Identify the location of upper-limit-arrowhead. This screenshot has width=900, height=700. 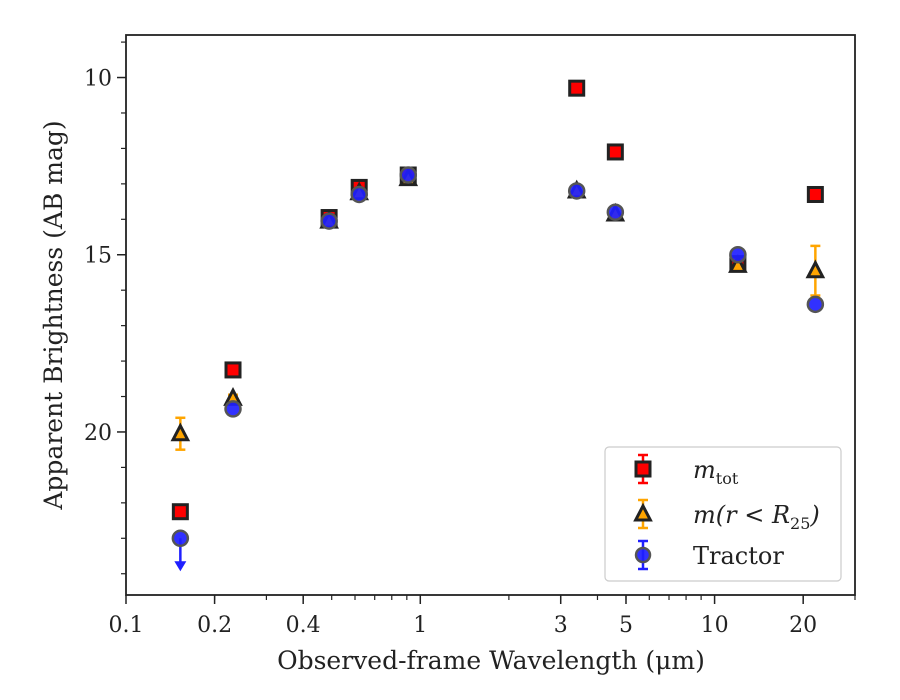
(180, 566).